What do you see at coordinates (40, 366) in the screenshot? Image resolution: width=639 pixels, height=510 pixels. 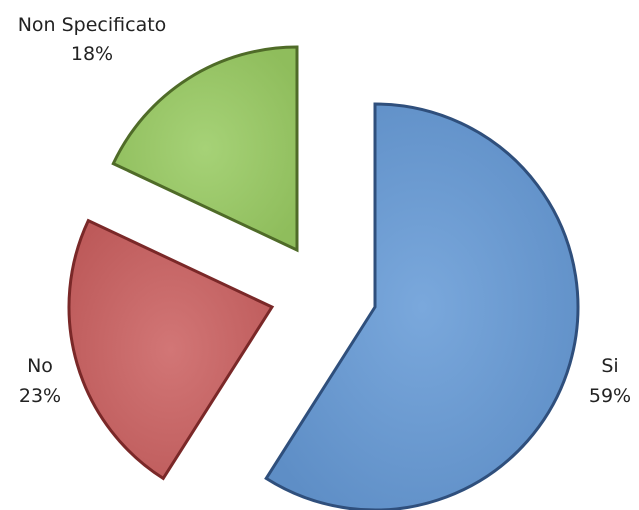 I see `slice-label-no: No` at bounding box center [40, 366].